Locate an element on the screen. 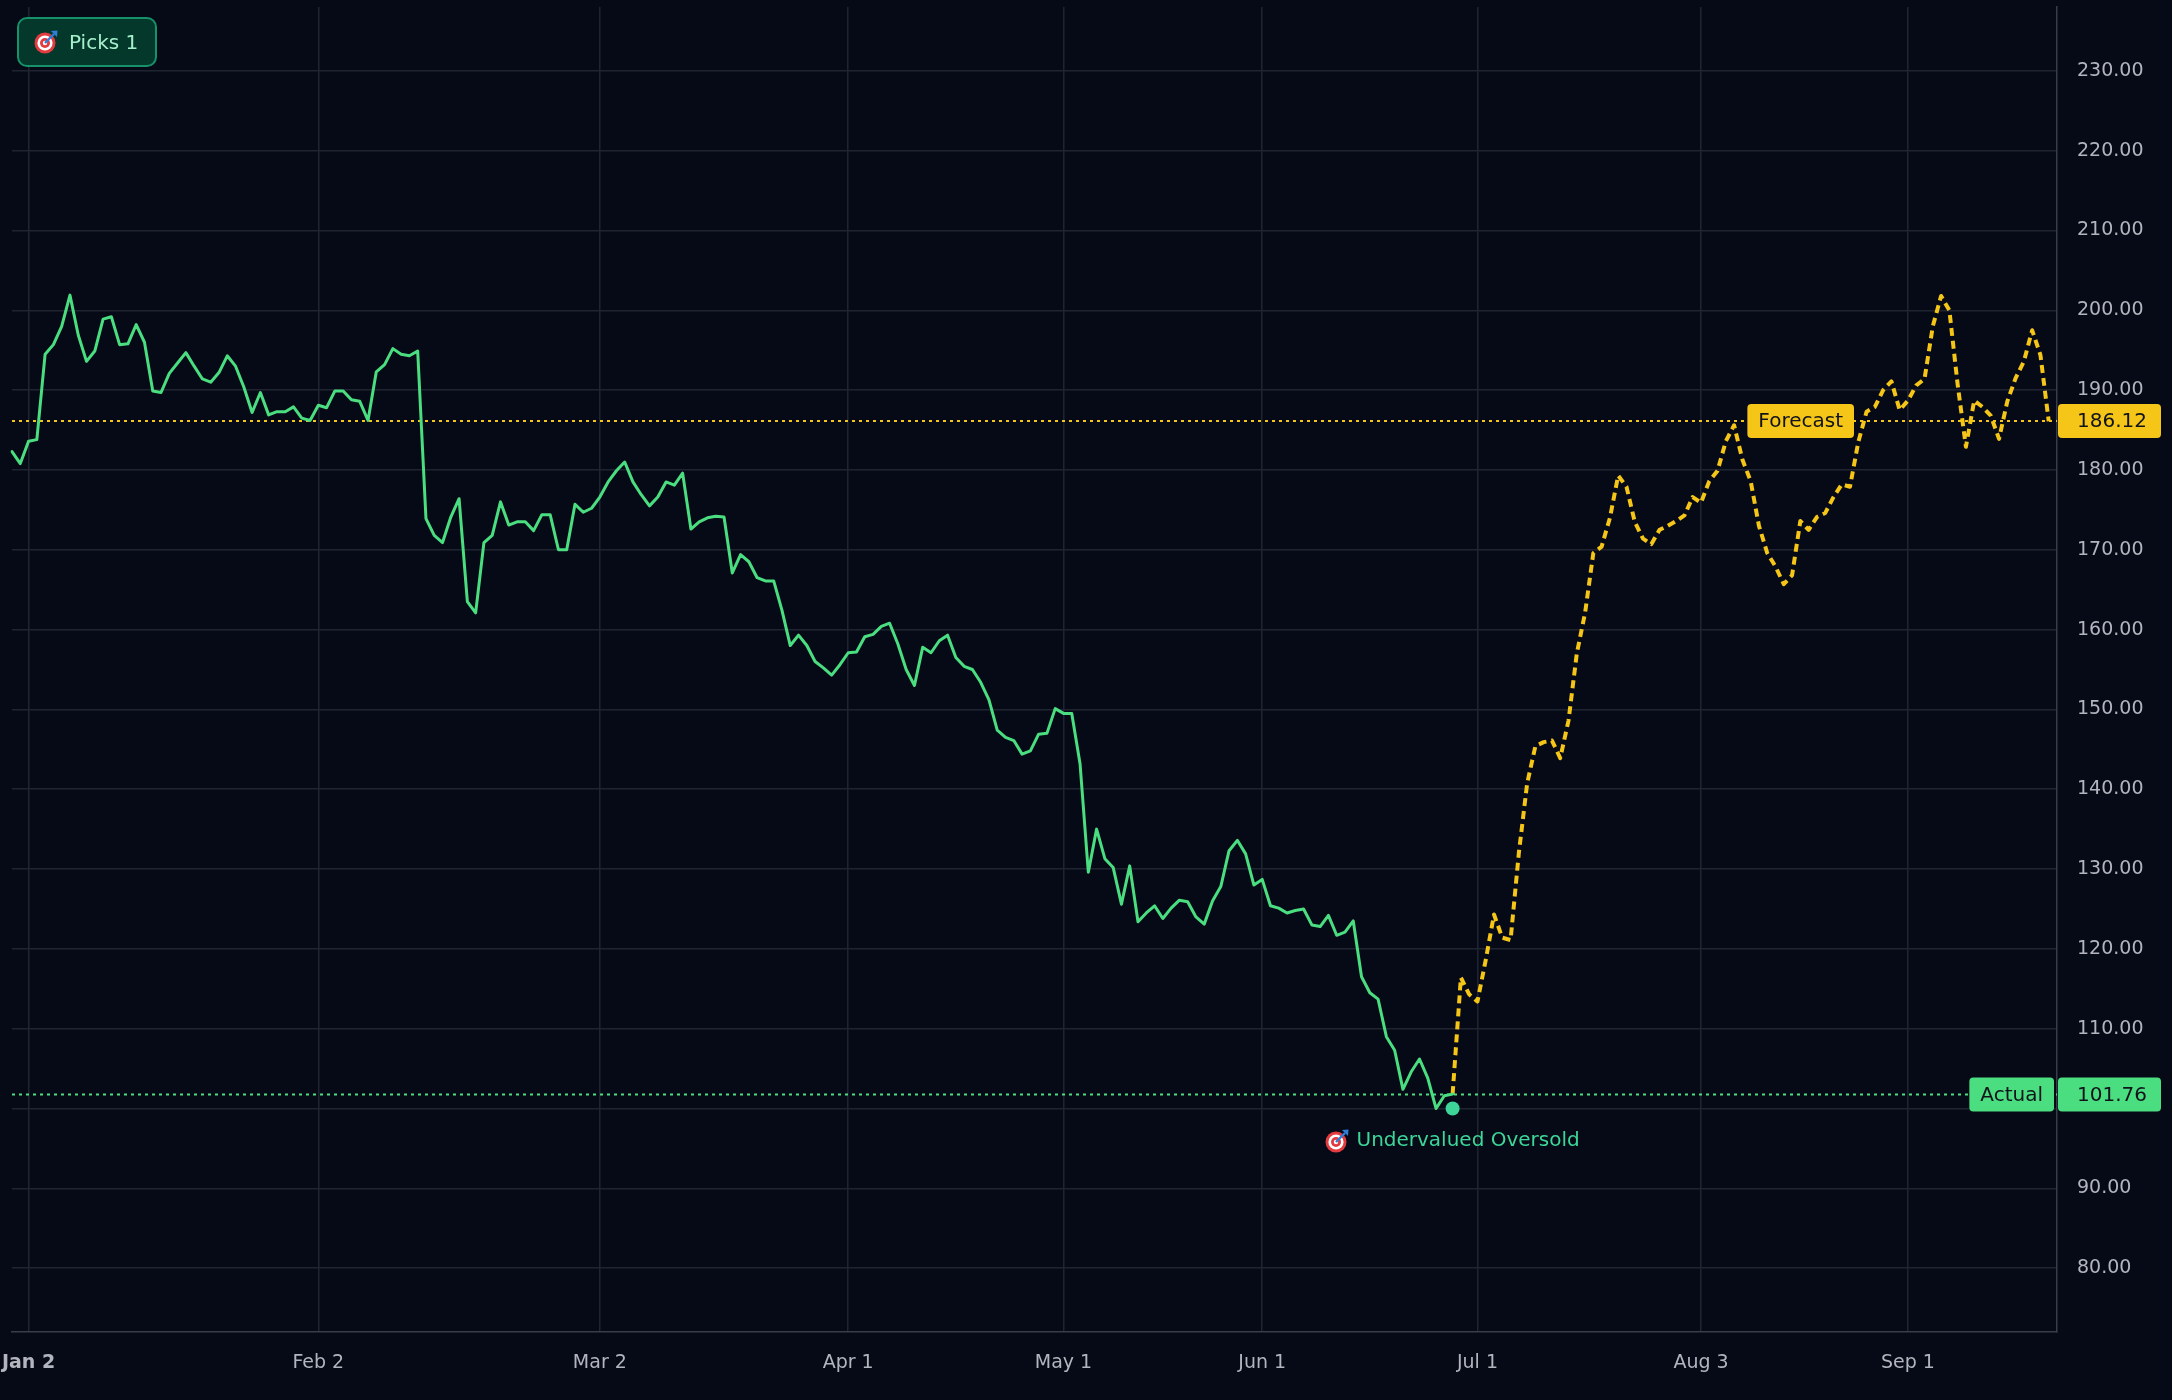 This screenshot has width=2172, height=1400. x-tick-label: Sep 1 is located at coordinates (1908, 1361).